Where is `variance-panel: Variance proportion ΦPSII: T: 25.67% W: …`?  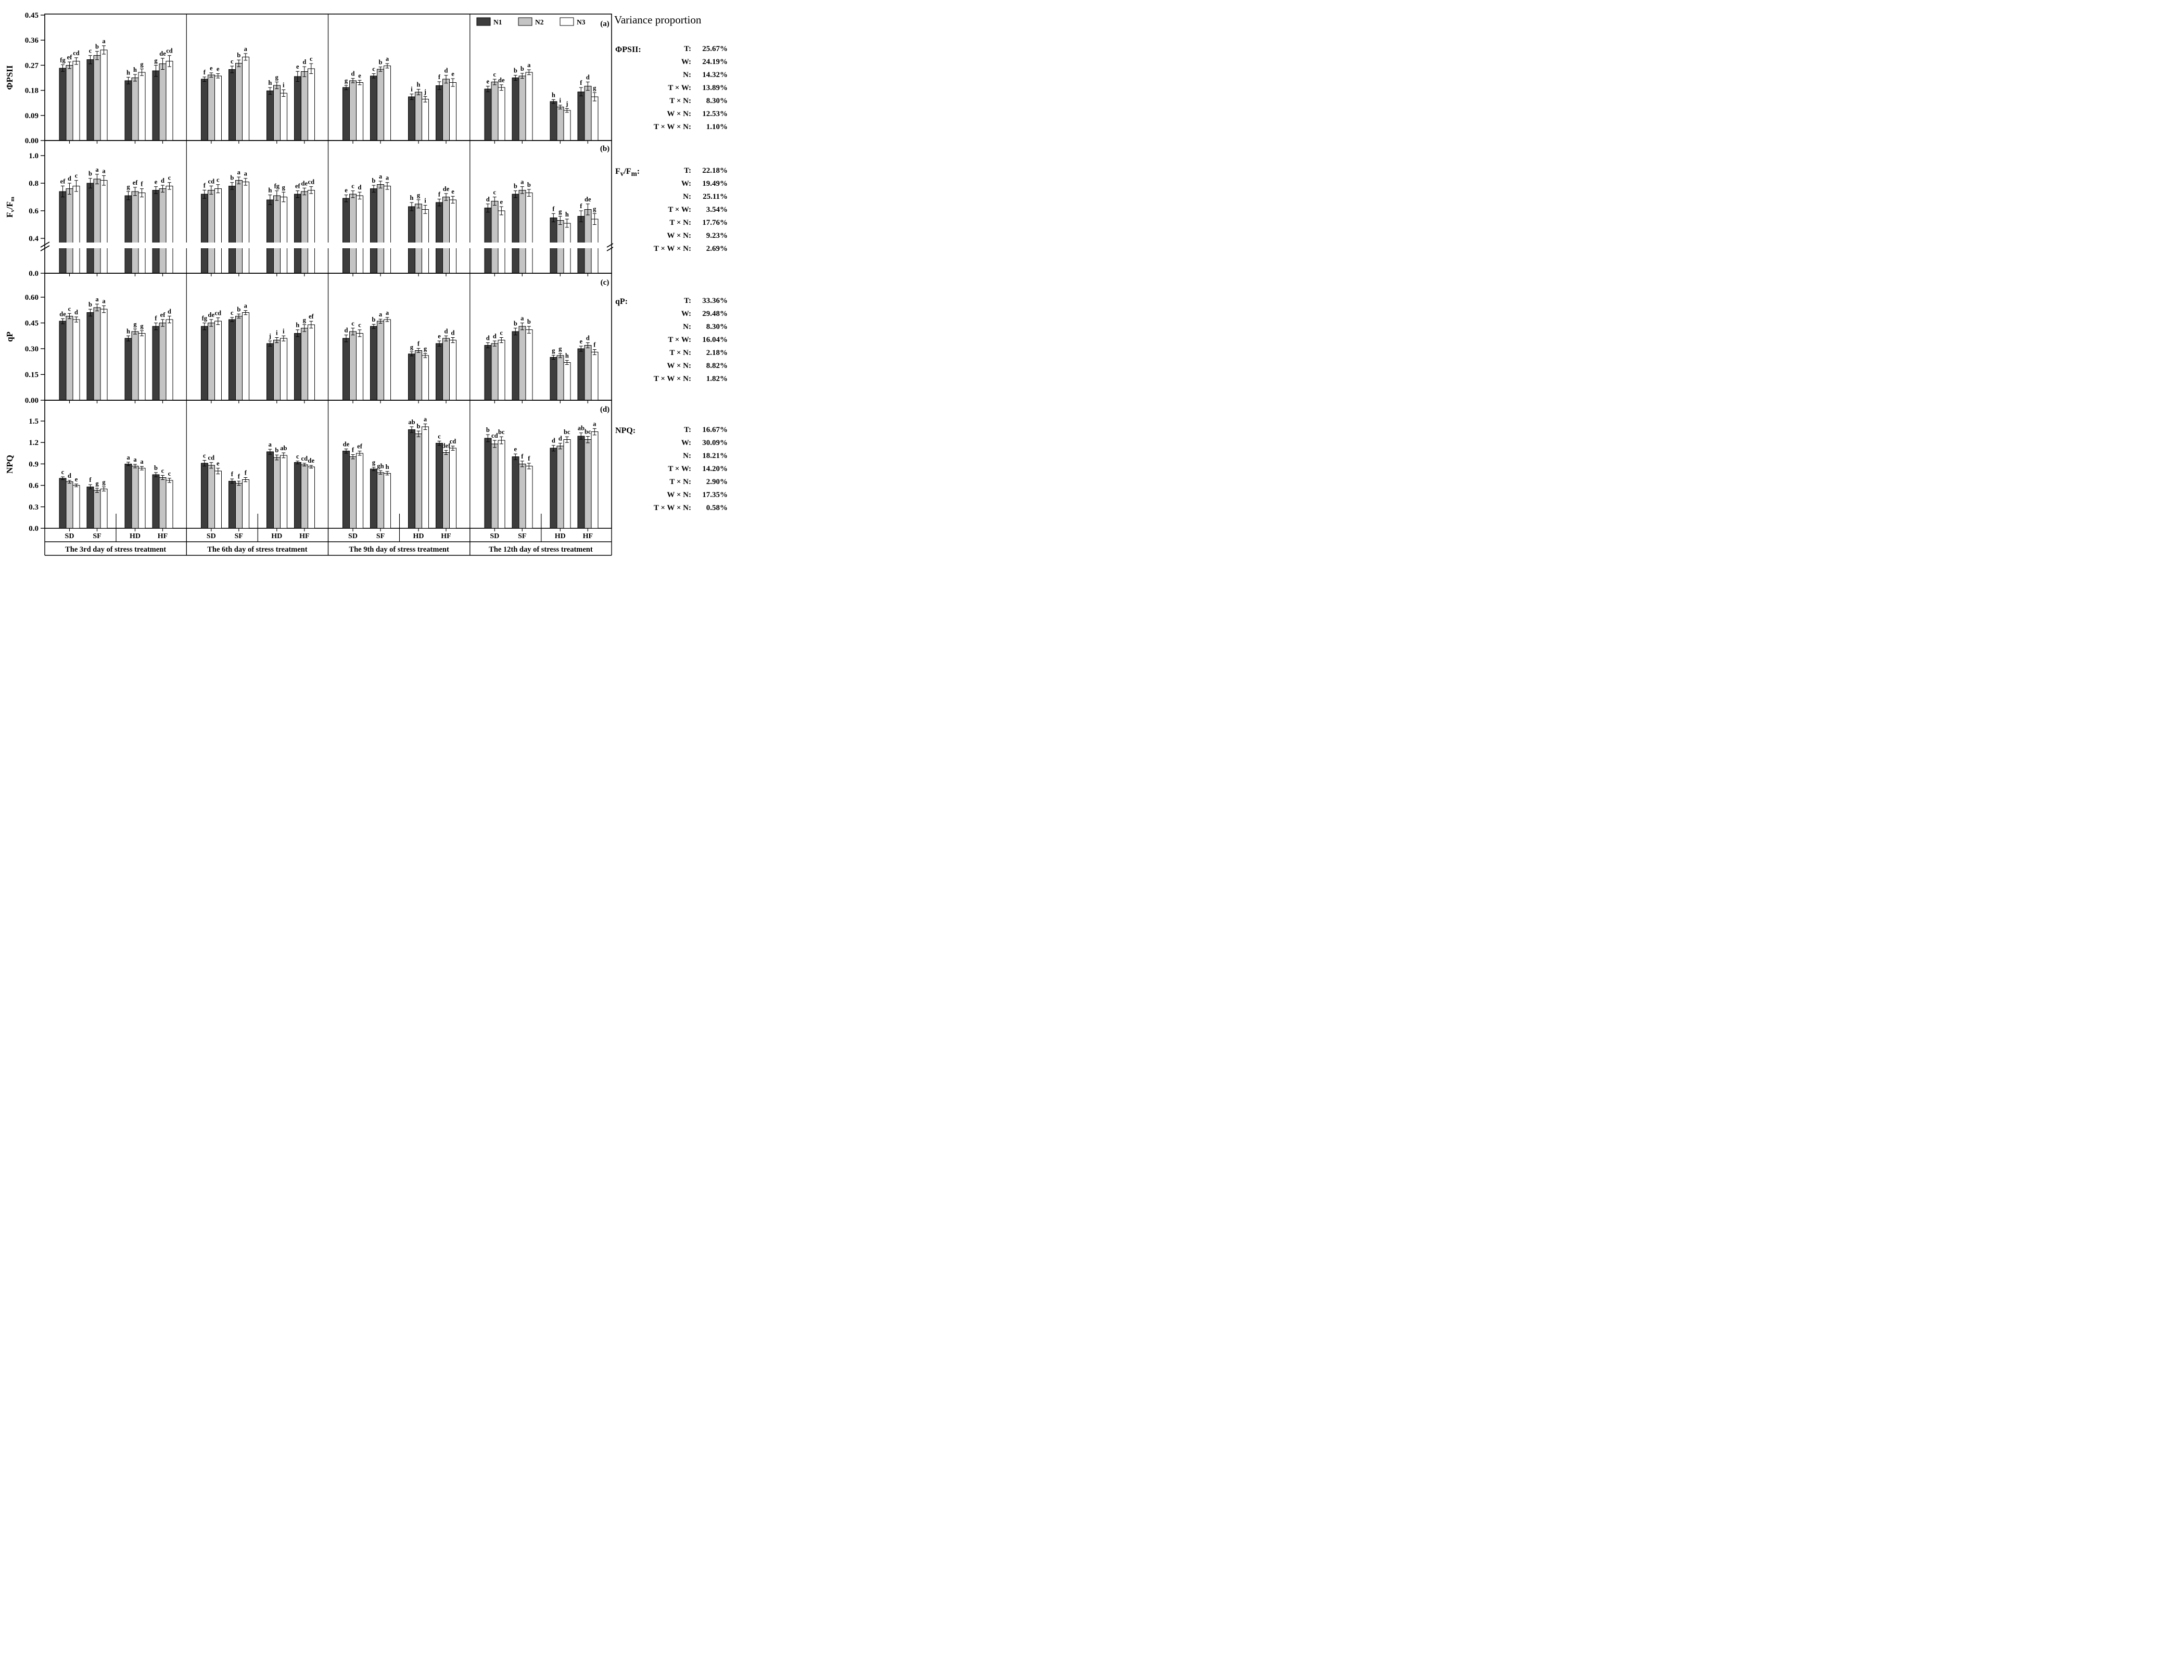
variance-panel: Variance proportion ΦPSII: T: 25.67% W: … is located at coordinates (671, 281).